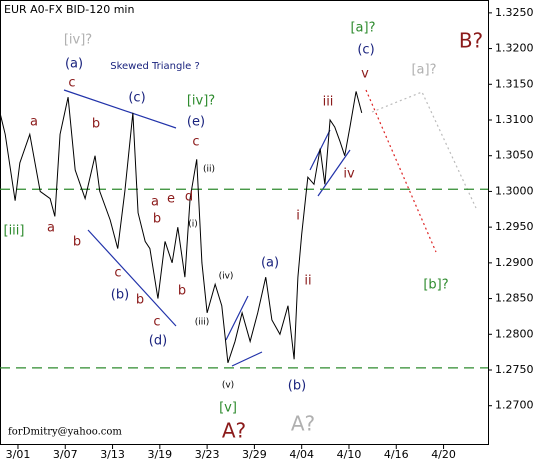 The image size is (533, 463). What do you see at coordinates (226, 277) in the screenshot?
I see `wave-label: (iv)` at bounding box center [226, 277].